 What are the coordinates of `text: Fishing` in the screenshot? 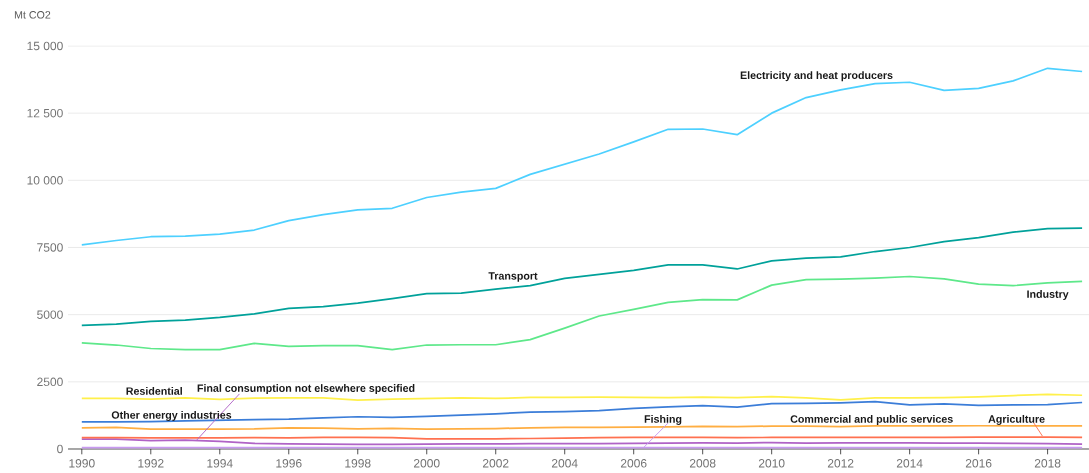 It's located at (663, 419).